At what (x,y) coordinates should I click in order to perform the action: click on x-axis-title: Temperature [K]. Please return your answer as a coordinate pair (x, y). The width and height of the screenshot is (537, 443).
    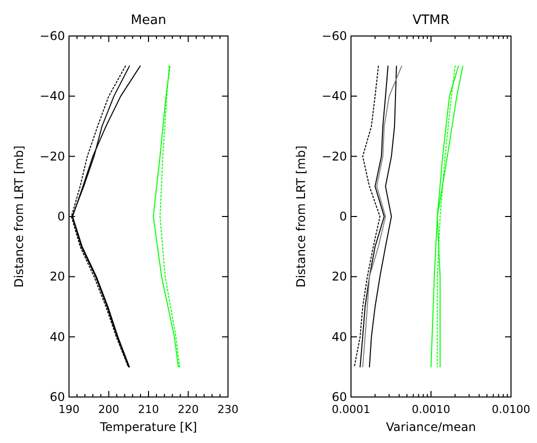
    Looking at the image, I should click on (148, 427).